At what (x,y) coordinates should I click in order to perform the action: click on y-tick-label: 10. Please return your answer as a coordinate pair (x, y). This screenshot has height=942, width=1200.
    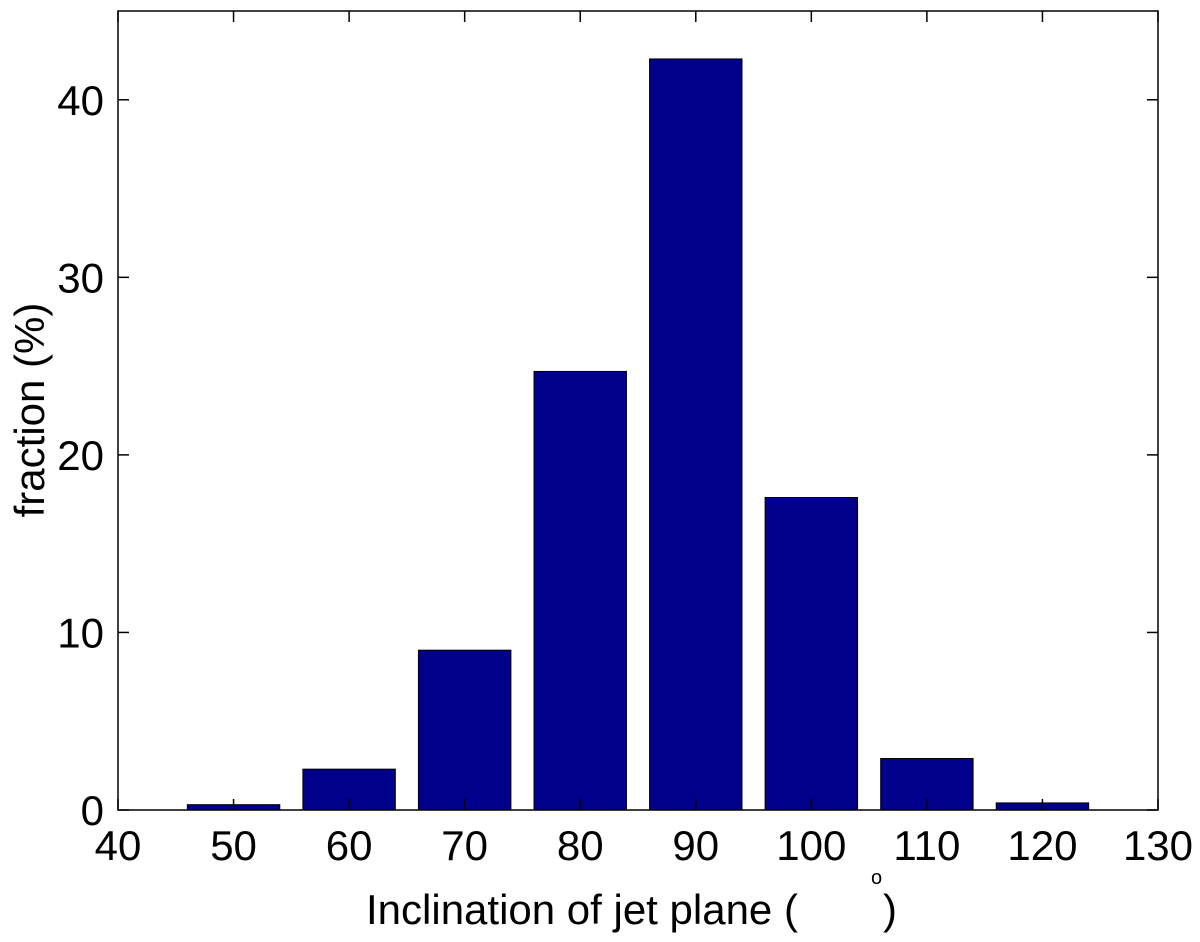
    Looking at the image, I should click on (80, 632).